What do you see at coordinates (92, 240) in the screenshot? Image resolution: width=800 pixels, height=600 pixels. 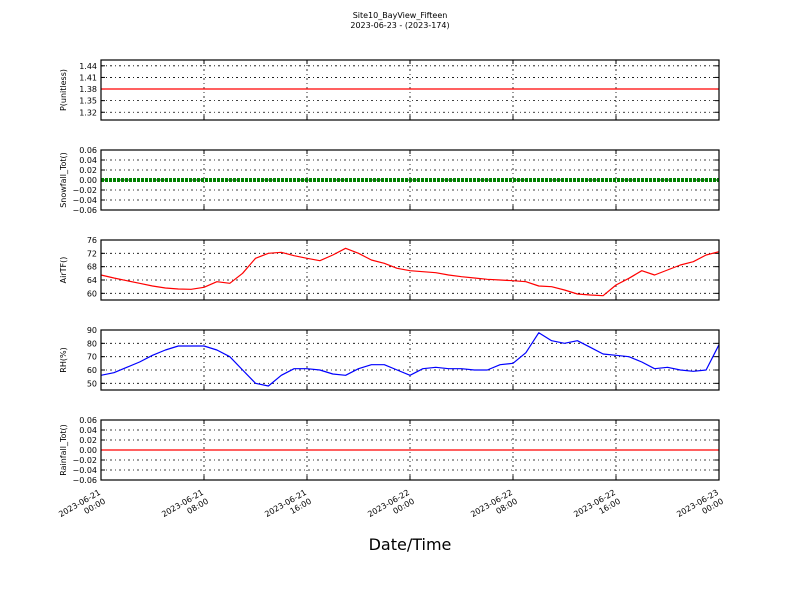 I see `y-tick-label: 76` at bounding box center [92, 240].